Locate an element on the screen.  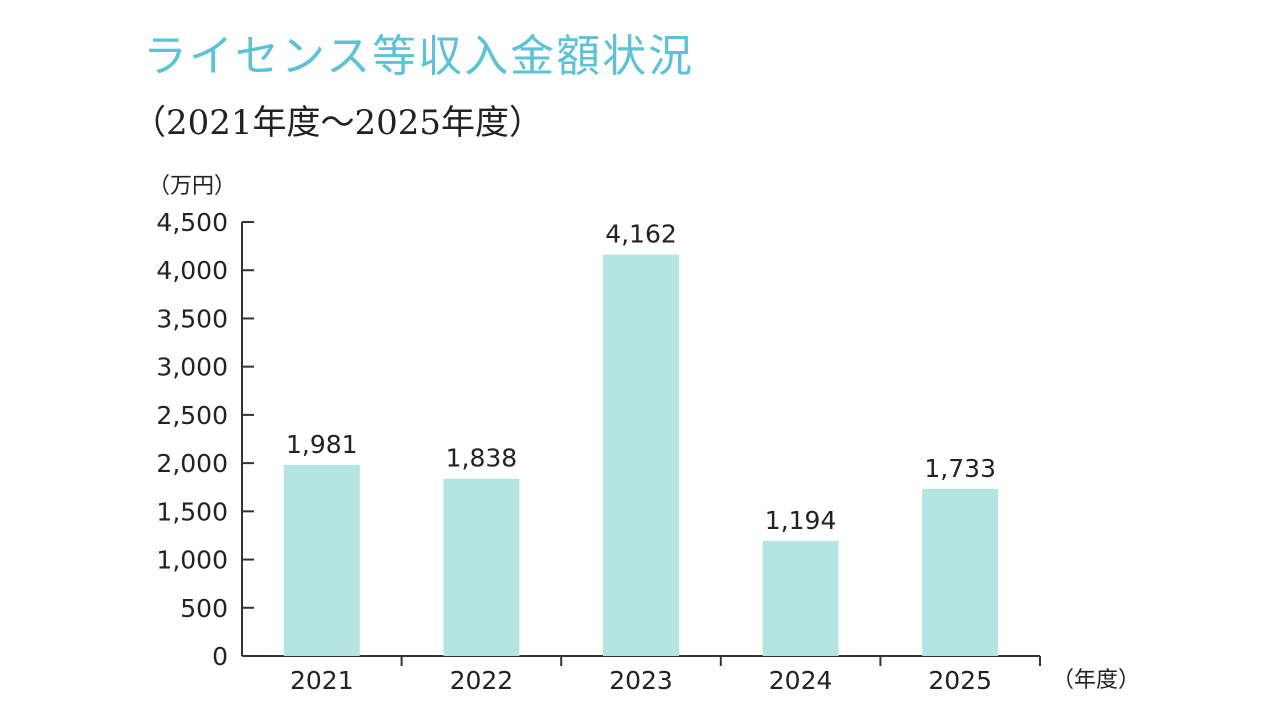
y-tick-label: 2,000 is located at coordinates (192, 463).